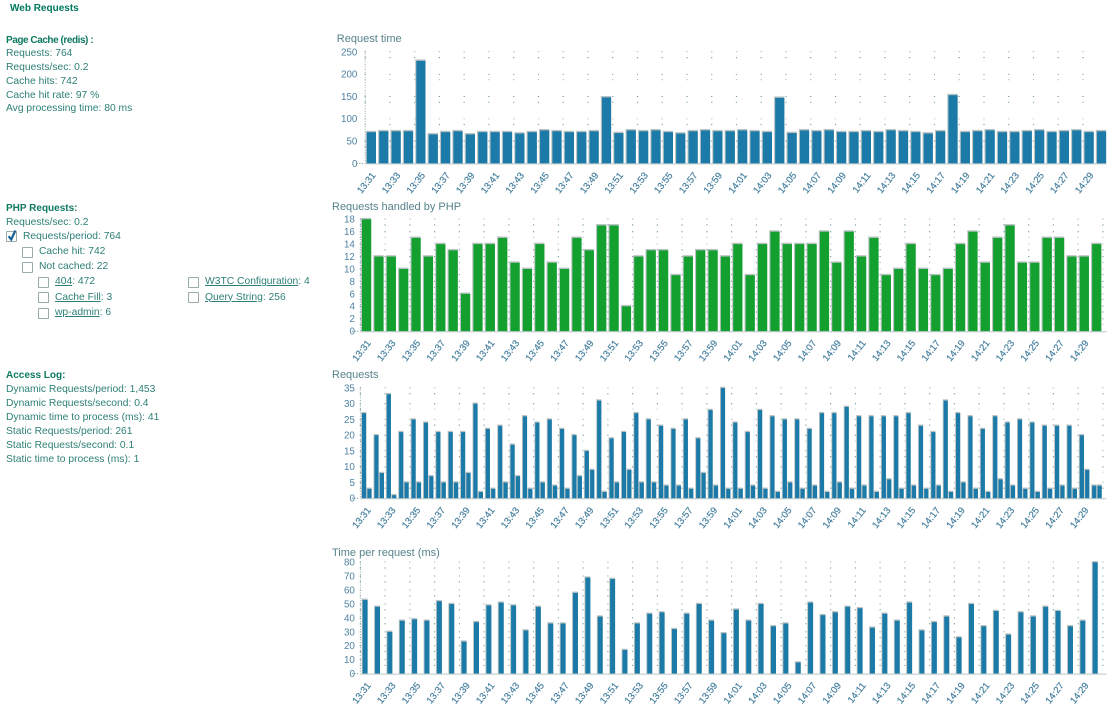  Describe the element at coordinates (349, 119) in the screenshot. I see `svg-text: 100` at that location.